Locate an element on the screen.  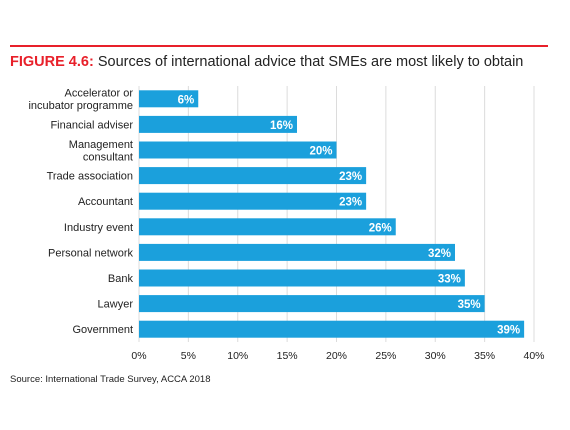
category-label: Personal network is located at coordinates (90, 253).